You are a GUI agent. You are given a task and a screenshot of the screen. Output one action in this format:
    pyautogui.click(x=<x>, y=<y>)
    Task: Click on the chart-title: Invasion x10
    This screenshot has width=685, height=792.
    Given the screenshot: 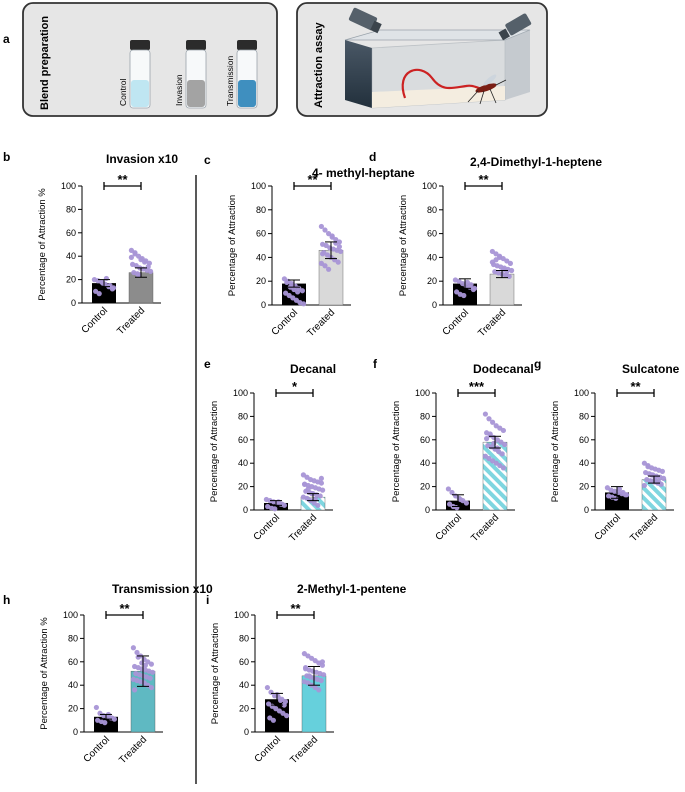 What is the action you would take?
    pyautogui.click(x=142, y=159)
    